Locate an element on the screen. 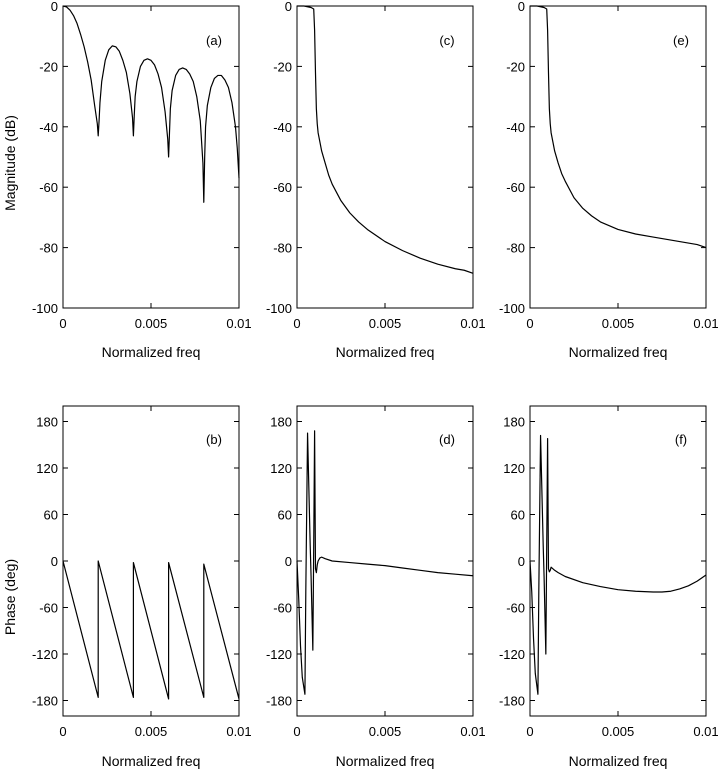 The width and height of the screenshot is (727, 775). panel-d-label: (d) is located at coordinates (447, 439).